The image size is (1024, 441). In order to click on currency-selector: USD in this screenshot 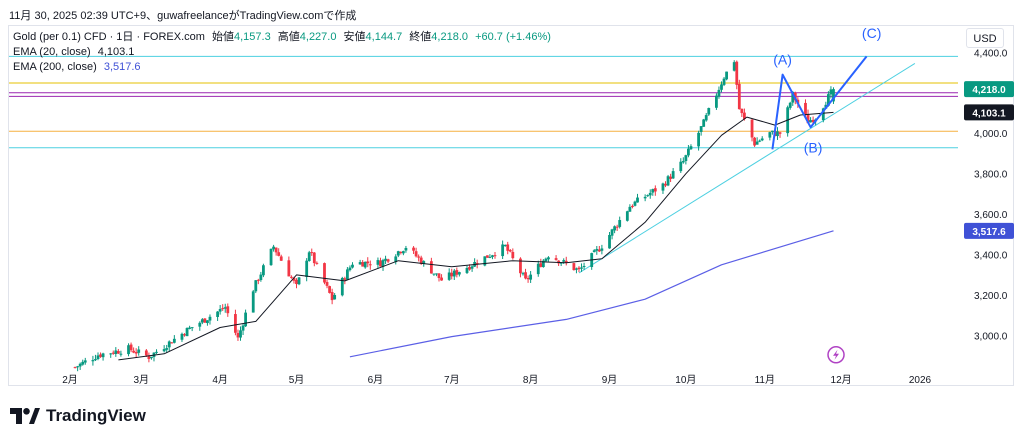, I will do `click(985, 38)`.